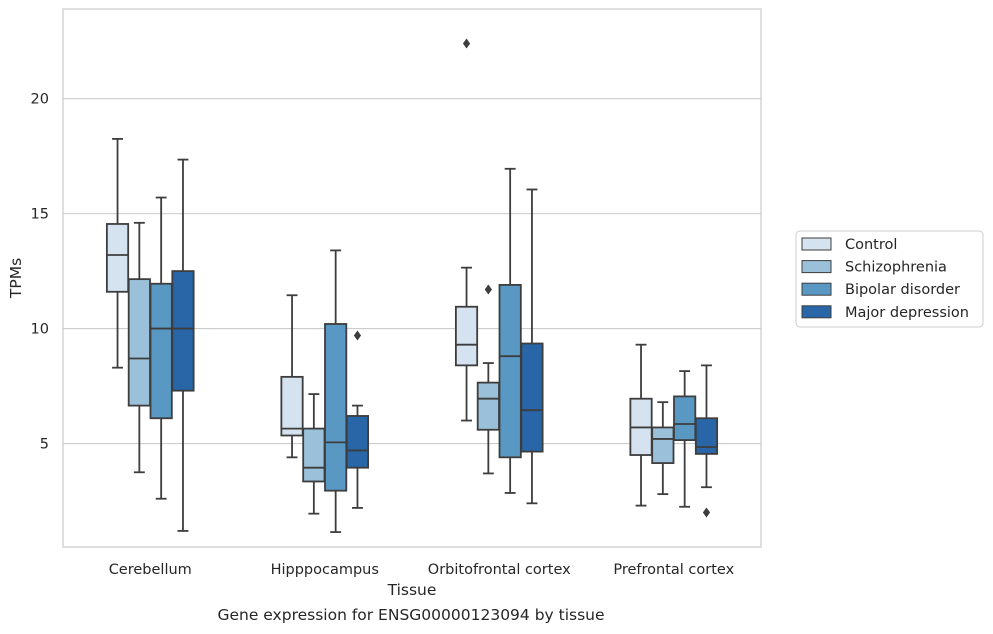  Describe the element at coordinates (40, 272) in the screenshot. I see `y-tick-labels: 5 10 15 20` at that location.